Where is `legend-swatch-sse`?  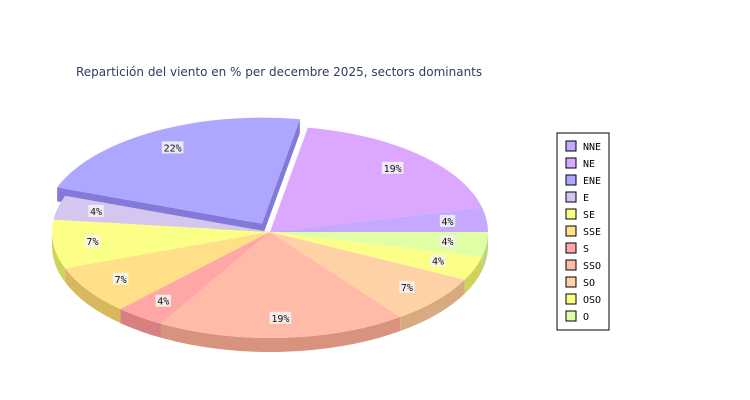
legend-swatch-sse is located at coordinates (571, 231).